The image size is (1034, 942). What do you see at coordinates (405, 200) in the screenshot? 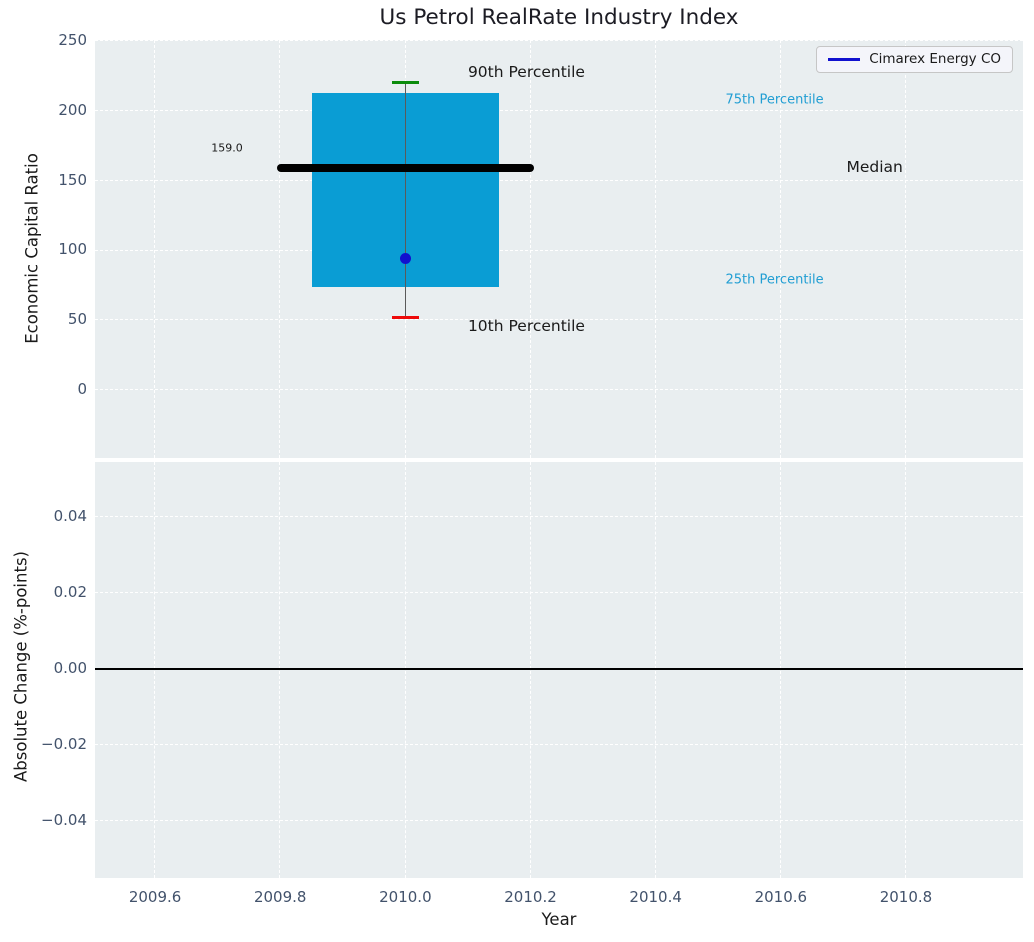
I see `whisker-line` at bounding box center [405, 200].